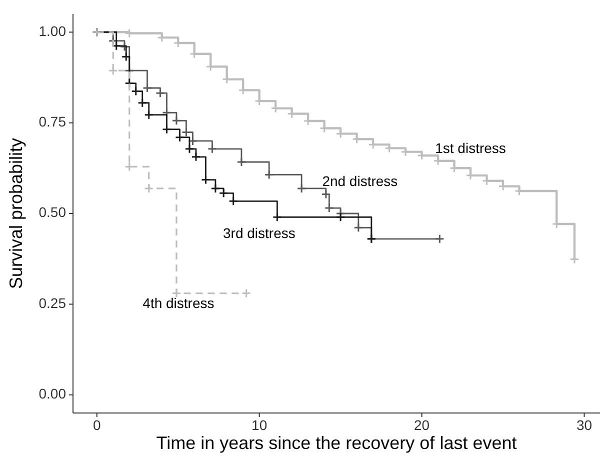  I want to click on x-axis-title: Time in years since the recovery of last event, so click(336, 443).